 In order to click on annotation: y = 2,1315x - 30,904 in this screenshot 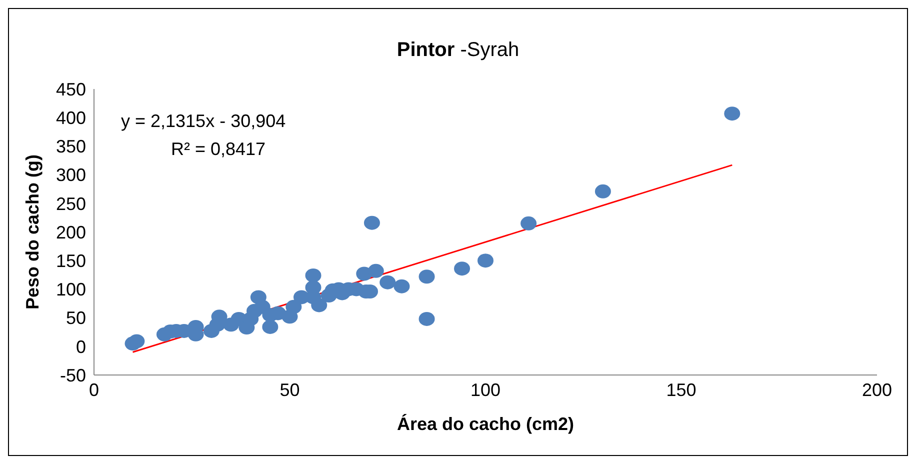, I will do `click(203, 121)`.